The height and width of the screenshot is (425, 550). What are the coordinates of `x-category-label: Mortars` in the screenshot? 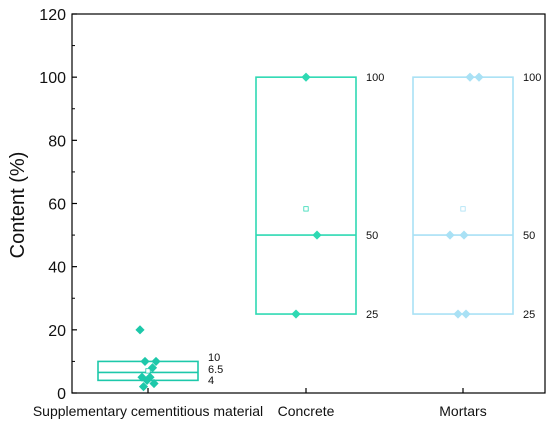 It's located at (462, 411).